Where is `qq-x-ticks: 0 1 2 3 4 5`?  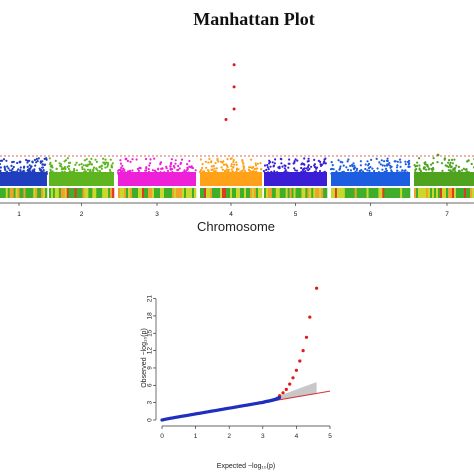
qq-x-ticks: 0 1 2 3 4 5 is located at coordinates (246, 433).